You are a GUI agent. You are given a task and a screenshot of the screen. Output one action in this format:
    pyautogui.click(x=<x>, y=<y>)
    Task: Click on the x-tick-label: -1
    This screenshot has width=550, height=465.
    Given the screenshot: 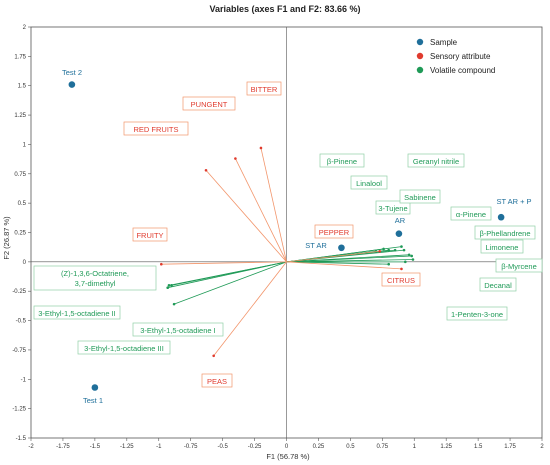 What is the action you would take?
    pyautogui.click(x=159, y=447)
    